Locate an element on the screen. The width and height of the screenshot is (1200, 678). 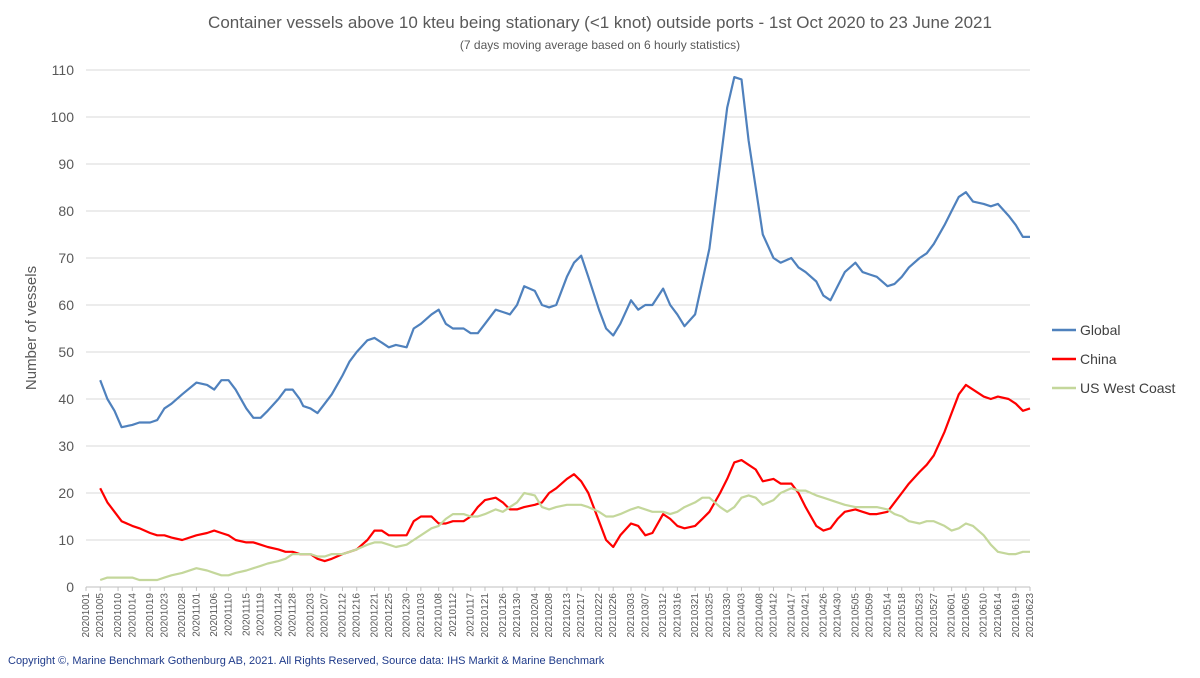
x-tick-label: 20210421 is located at coordinates (806, 615).